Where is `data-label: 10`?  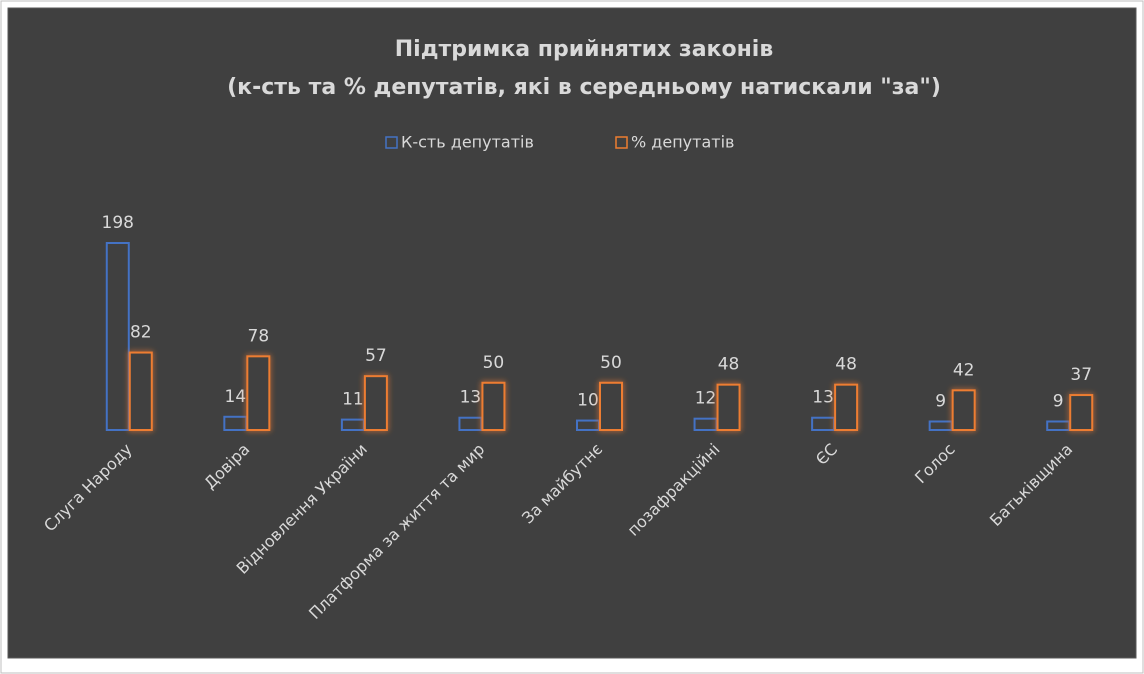
data-label: 10 is located at coordinates (588, 401).